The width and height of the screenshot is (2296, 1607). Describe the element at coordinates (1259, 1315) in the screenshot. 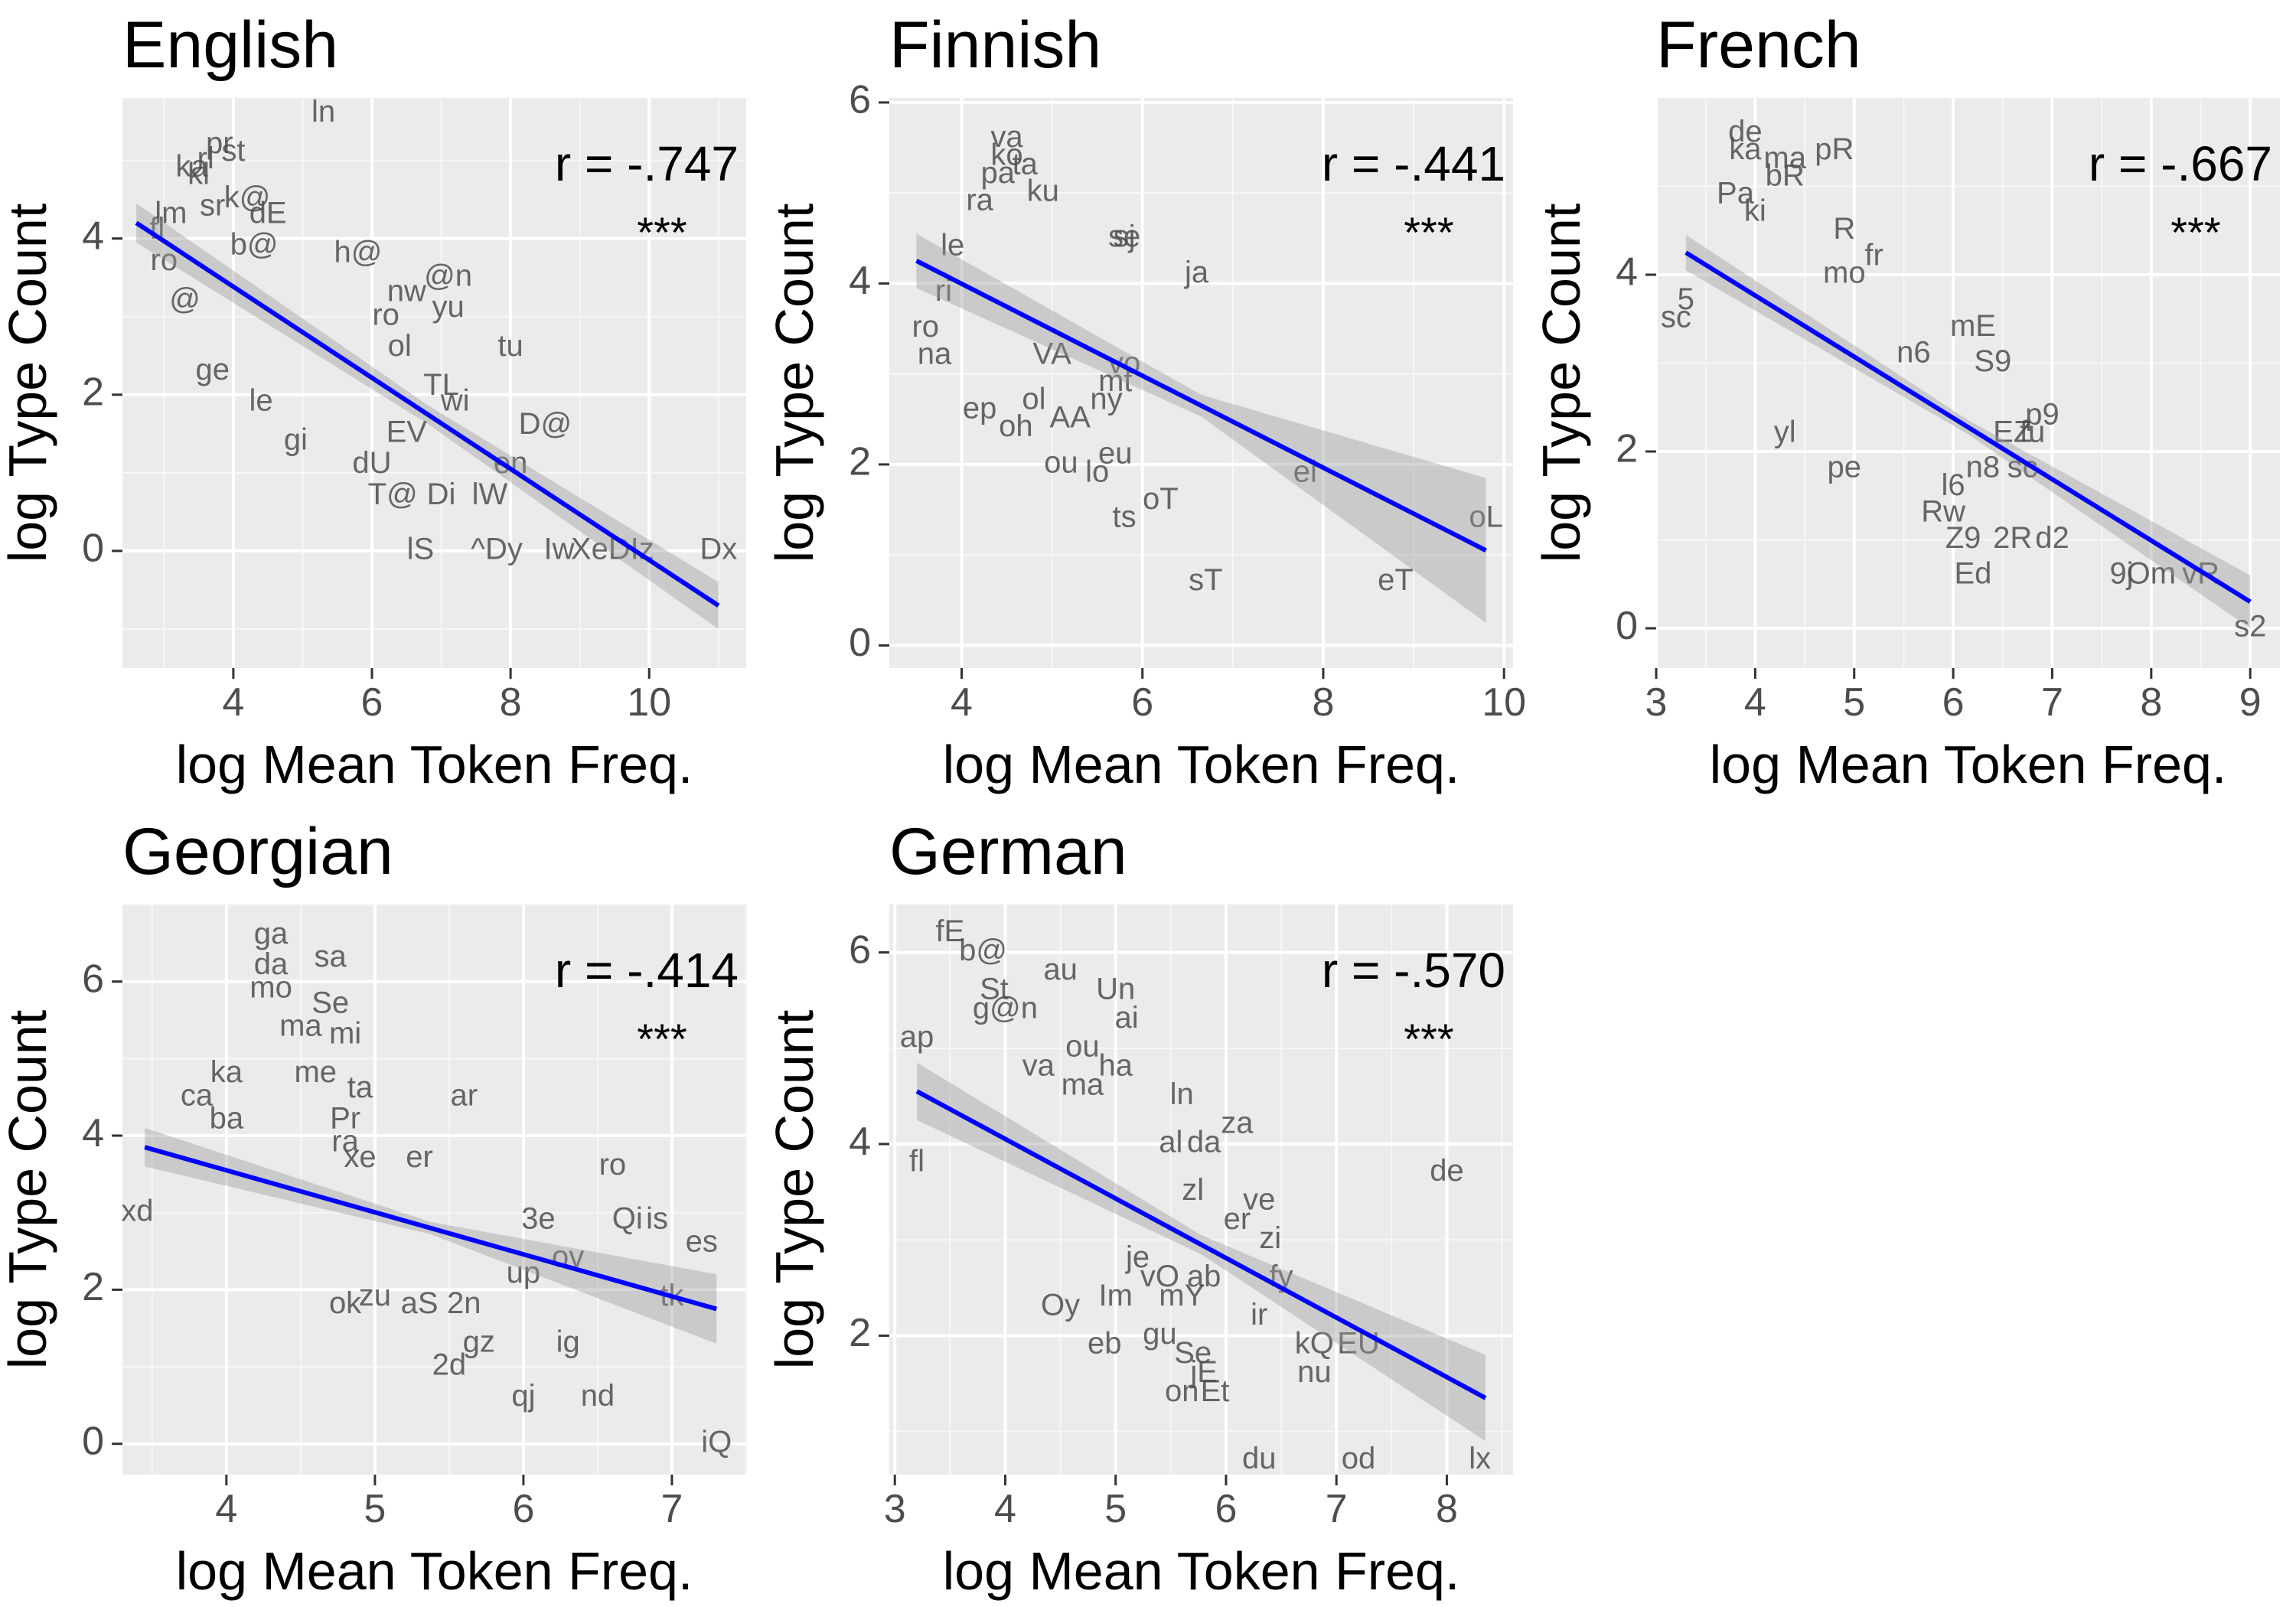

I see `point-label: ir` at that location.